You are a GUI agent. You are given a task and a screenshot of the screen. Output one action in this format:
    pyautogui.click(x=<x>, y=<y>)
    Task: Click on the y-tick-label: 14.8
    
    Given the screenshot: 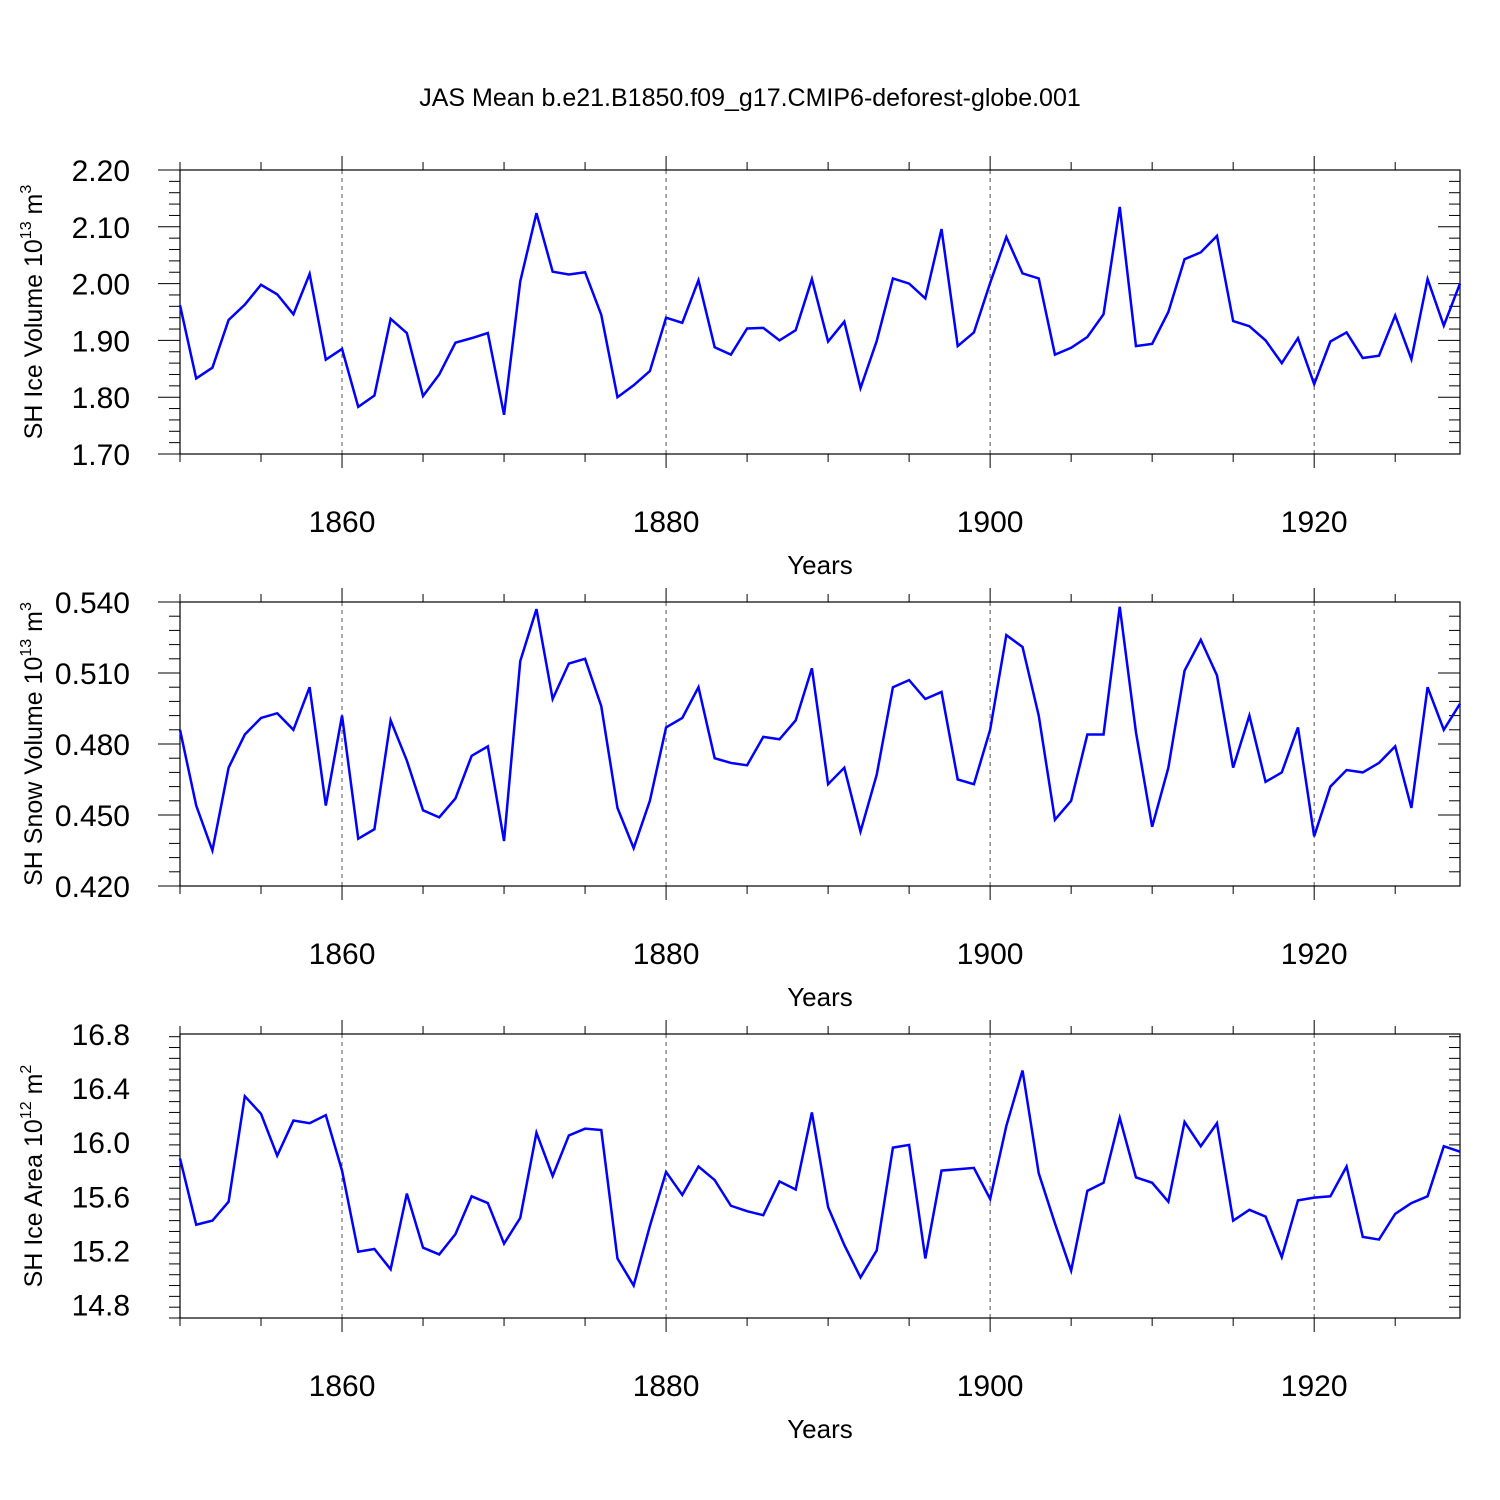 What is the action you would take?
    pyautogui.click(x=101, y=1305)
    